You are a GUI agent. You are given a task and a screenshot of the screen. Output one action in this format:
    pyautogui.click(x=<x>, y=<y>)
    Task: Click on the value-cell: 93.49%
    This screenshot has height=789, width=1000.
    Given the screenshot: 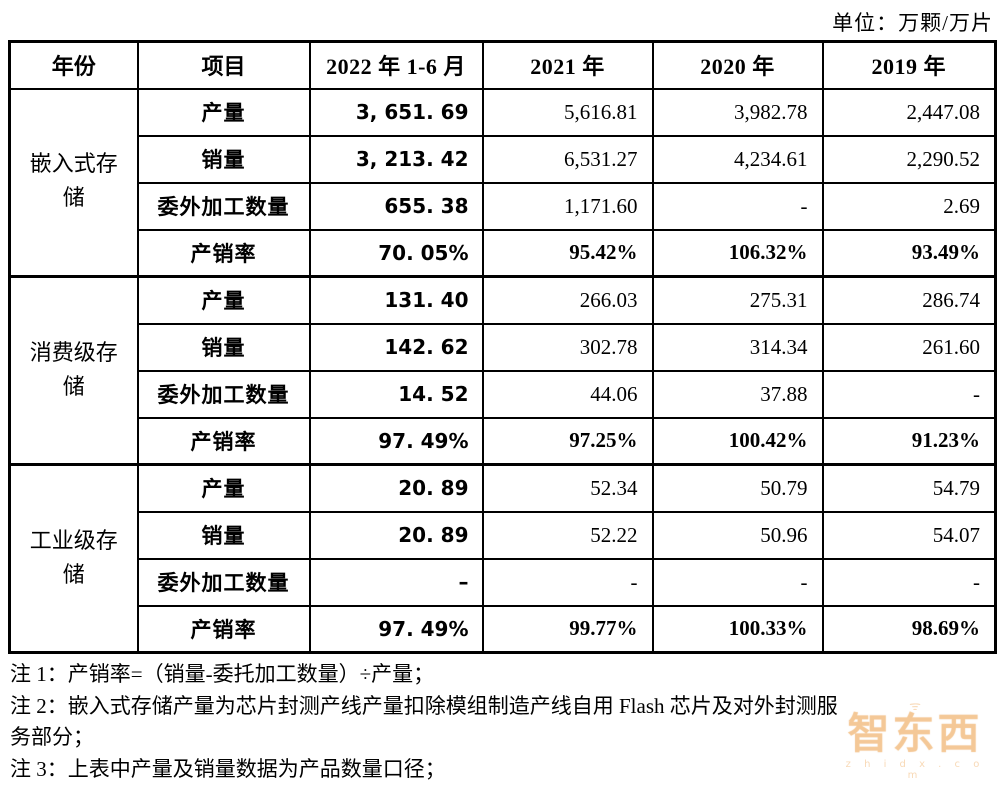 What is the action you would take?
    pyautogui.click(x=909, y=253)
    